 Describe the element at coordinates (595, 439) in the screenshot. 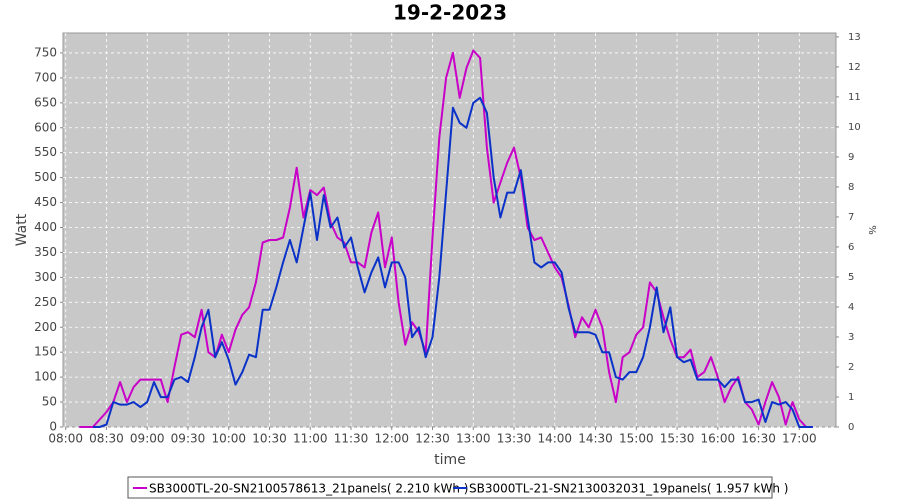

I see `x-tick-label: 14:30` at that location.